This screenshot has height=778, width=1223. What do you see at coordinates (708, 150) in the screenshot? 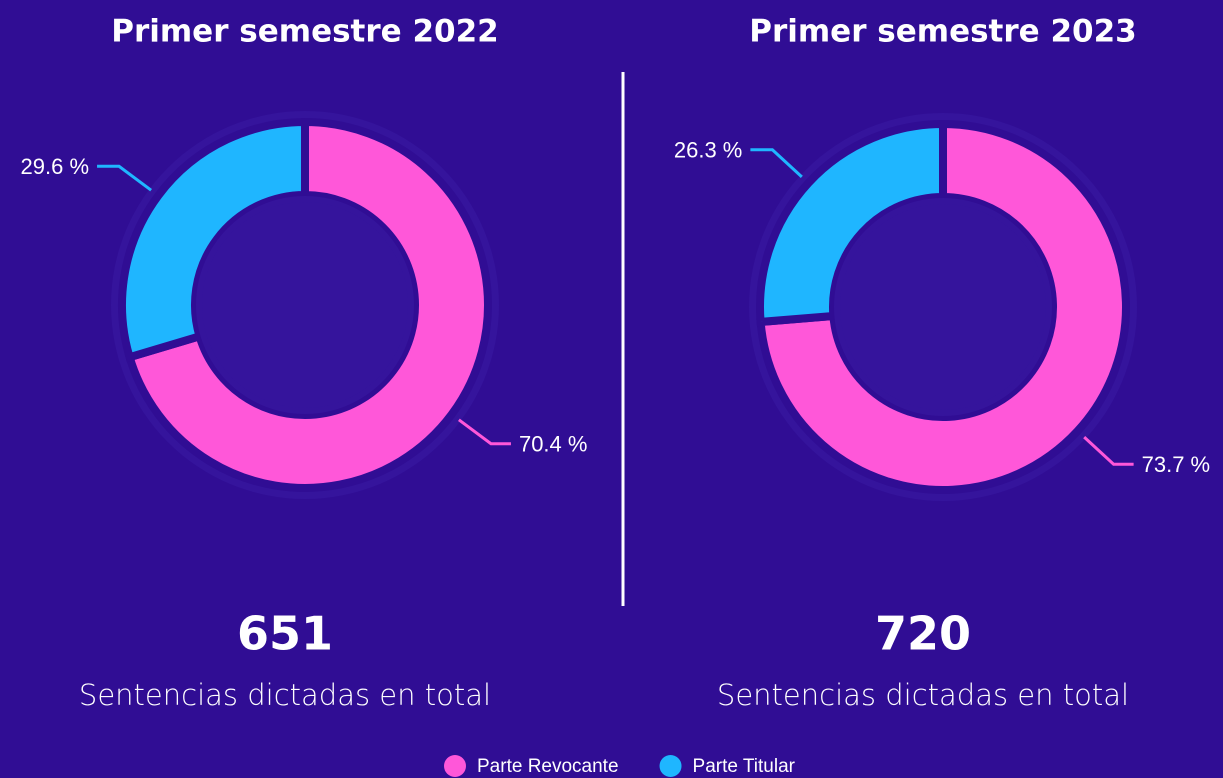
I see `data-label: 26.3 %` at bounding box center [708, 150].